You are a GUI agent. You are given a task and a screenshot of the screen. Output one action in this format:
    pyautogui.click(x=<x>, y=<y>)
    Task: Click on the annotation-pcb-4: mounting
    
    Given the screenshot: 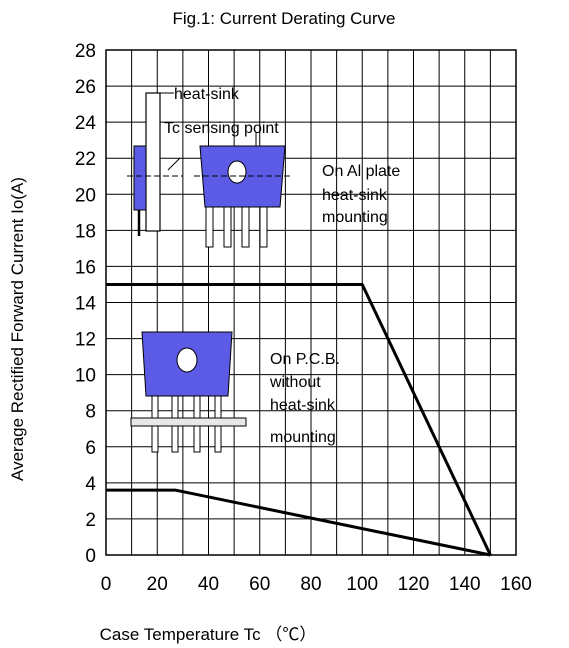 What is the action you would take?
    pyautogui.click(x=303, y=437)
    